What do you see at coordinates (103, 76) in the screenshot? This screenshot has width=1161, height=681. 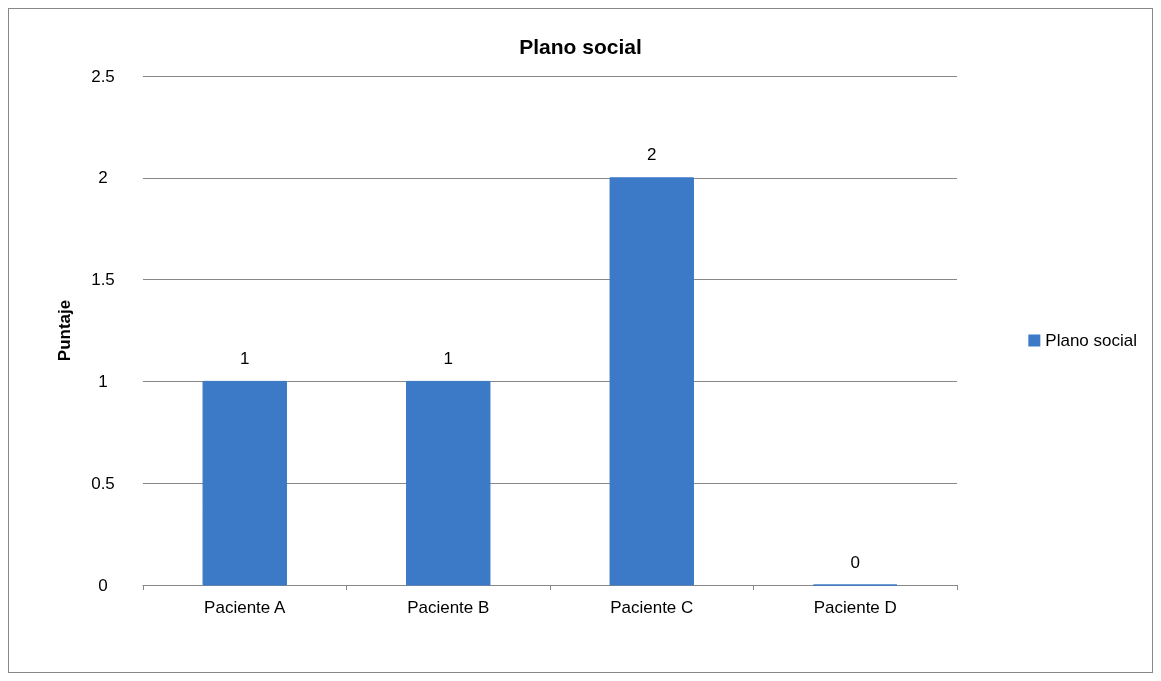 I see `y-tick-label: 2.5` at bounding box center [103, 76].